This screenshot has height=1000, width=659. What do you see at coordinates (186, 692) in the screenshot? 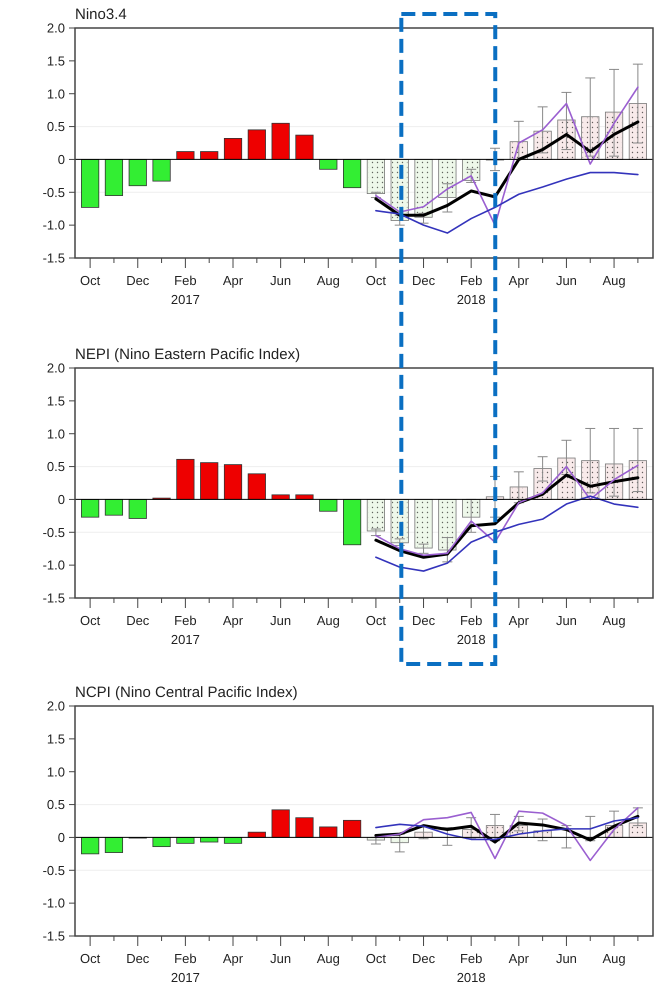
I see `chart-title: NCPI (Nino Central Pacific Index)` at bounding box center [186, 692].